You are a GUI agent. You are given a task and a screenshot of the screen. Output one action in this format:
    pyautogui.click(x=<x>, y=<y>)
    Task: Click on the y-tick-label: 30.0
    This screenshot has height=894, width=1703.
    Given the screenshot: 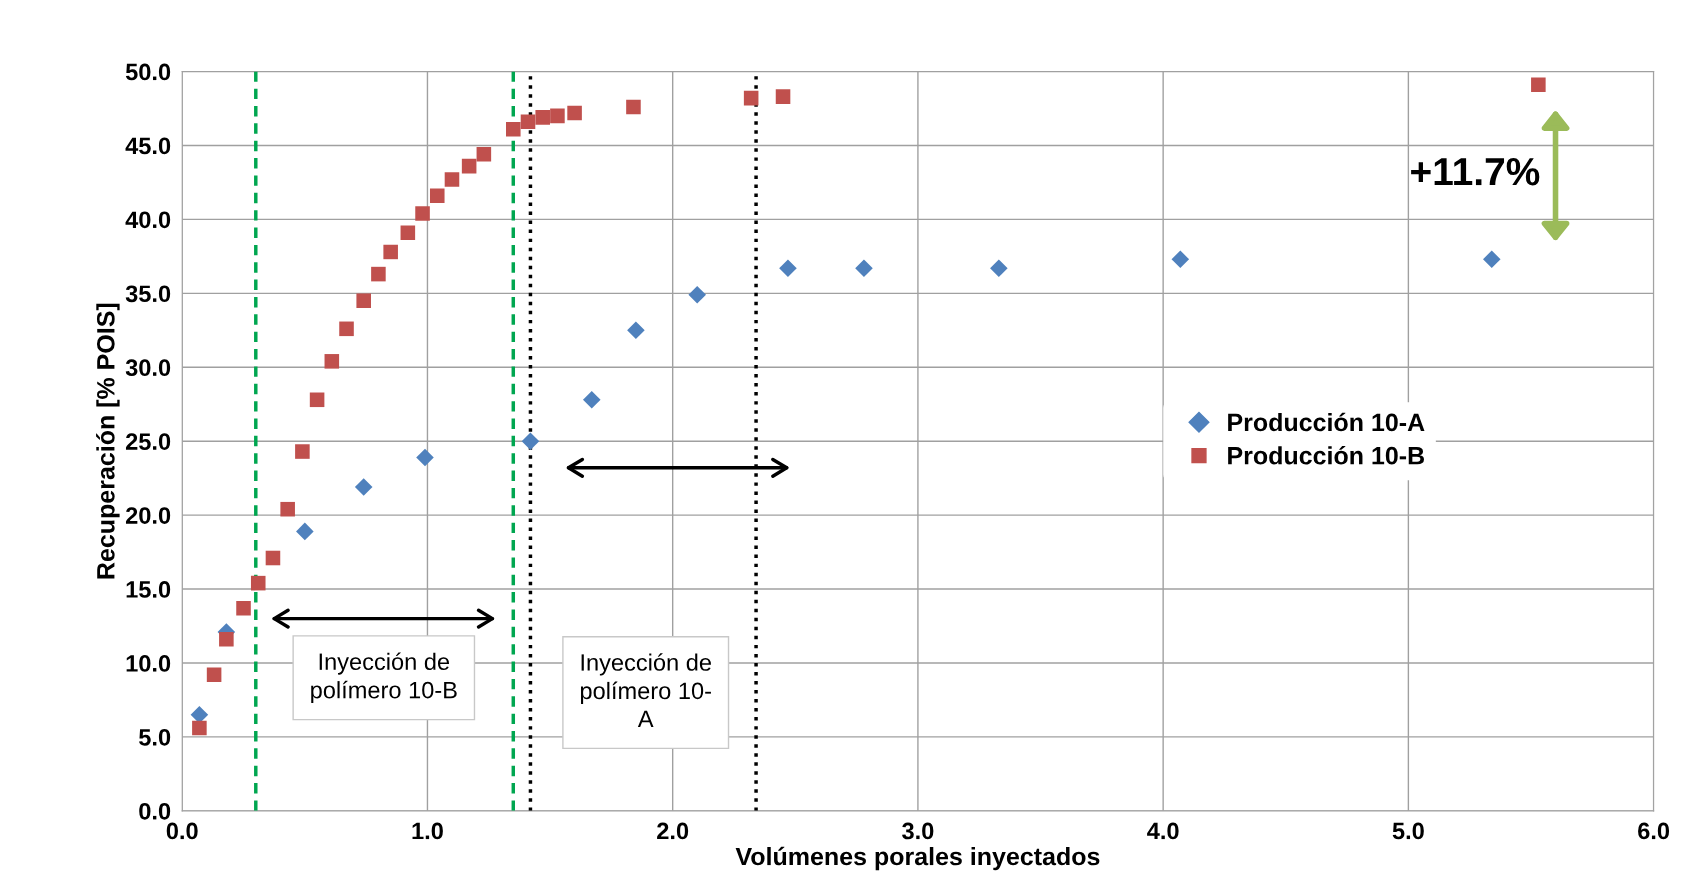 What is the action you would take?
    pyautogui.click(x=148, y=368)
    